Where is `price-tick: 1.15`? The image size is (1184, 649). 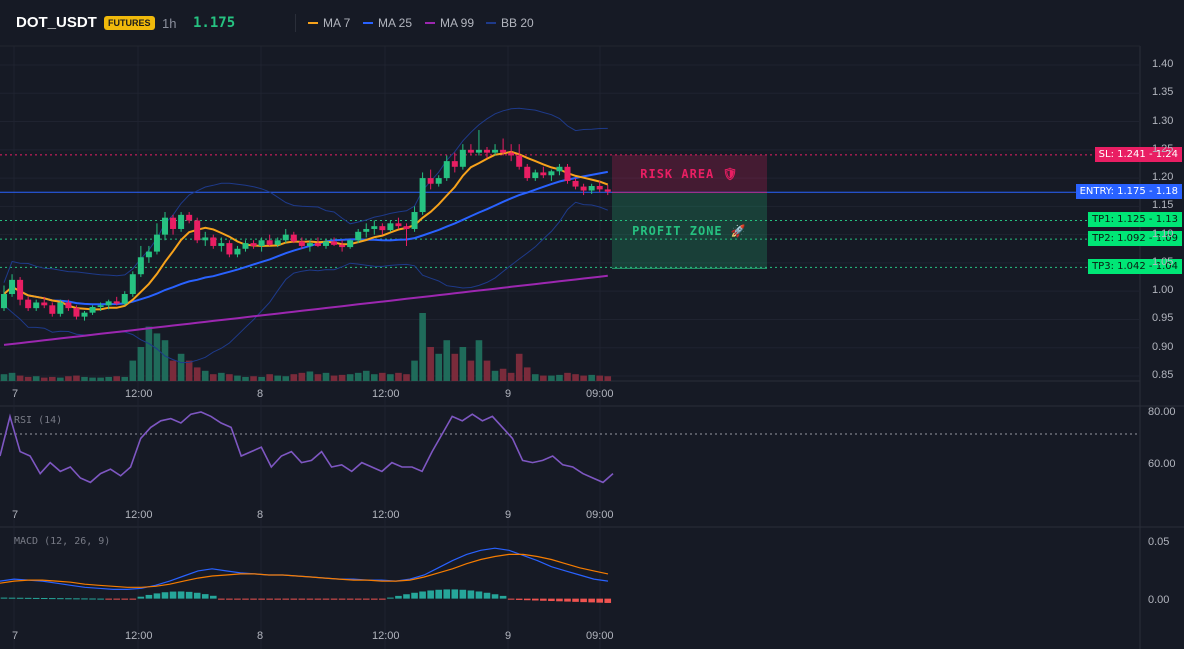 price-tick: 1.15 is located at coordinates (1163, 205).